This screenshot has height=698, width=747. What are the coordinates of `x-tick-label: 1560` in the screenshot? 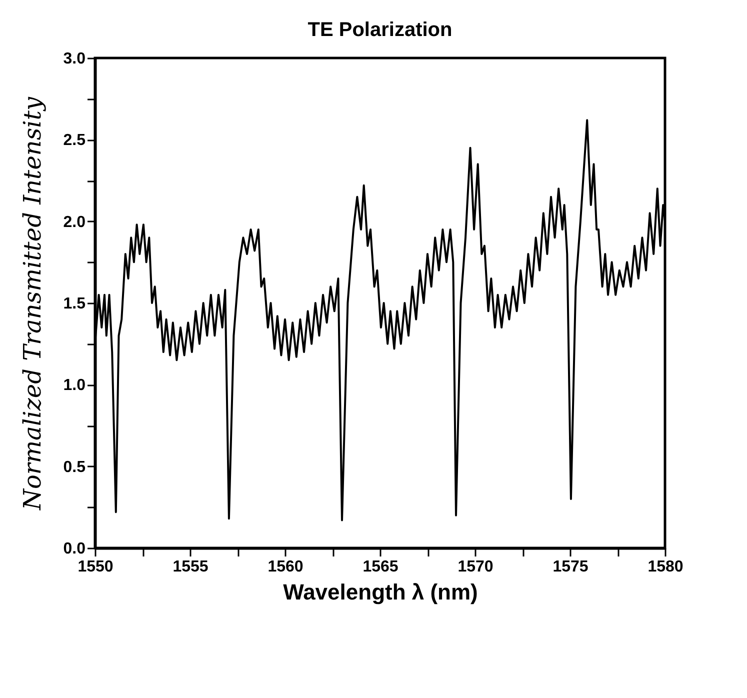 It's located at (286, 567).